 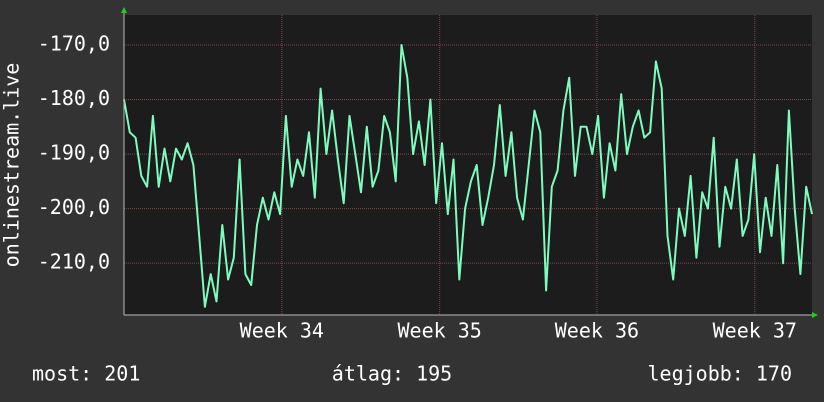 What do you see at coordinates (74, 44) in the screenshot?
I see `y-tick-label: -170,0` at bounding box center [74, 44].